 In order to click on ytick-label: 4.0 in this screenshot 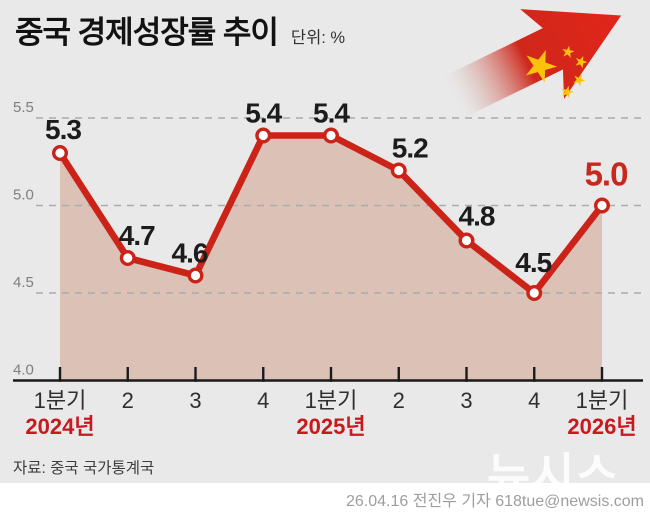, I will do `click(23, 370)`.